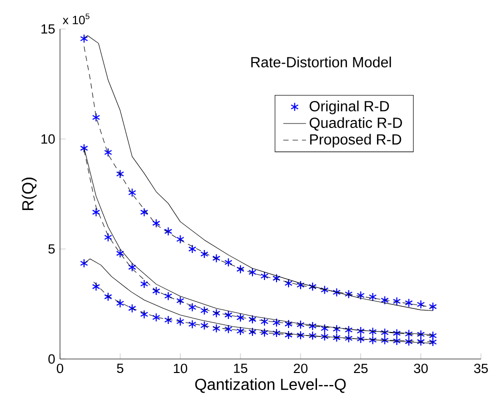  What do you see at coordinates (48, 29) in the screenshot?
I see `y-tick-label: 15` at bounding box center [48, 29].